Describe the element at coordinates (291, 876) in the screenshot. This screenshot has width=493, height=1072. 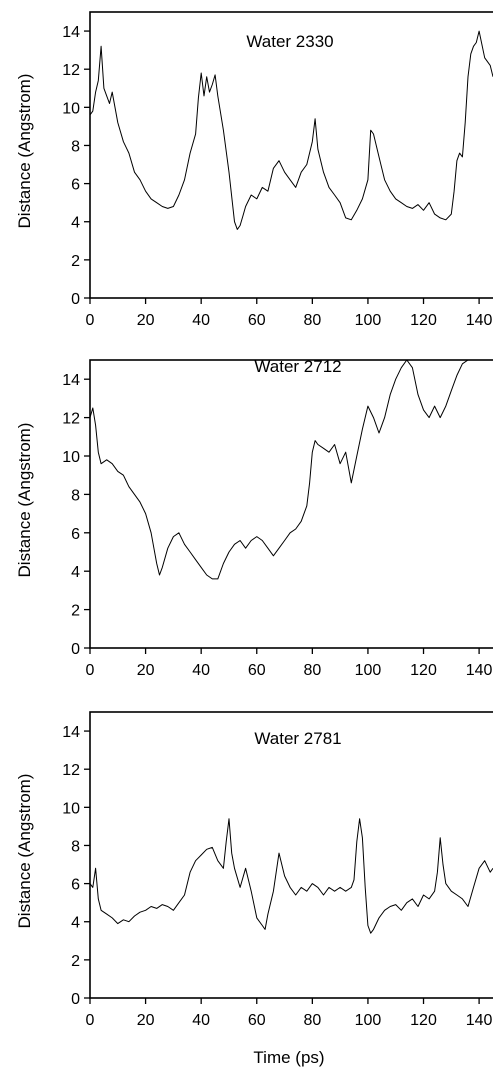
I see `series-line` at that location.